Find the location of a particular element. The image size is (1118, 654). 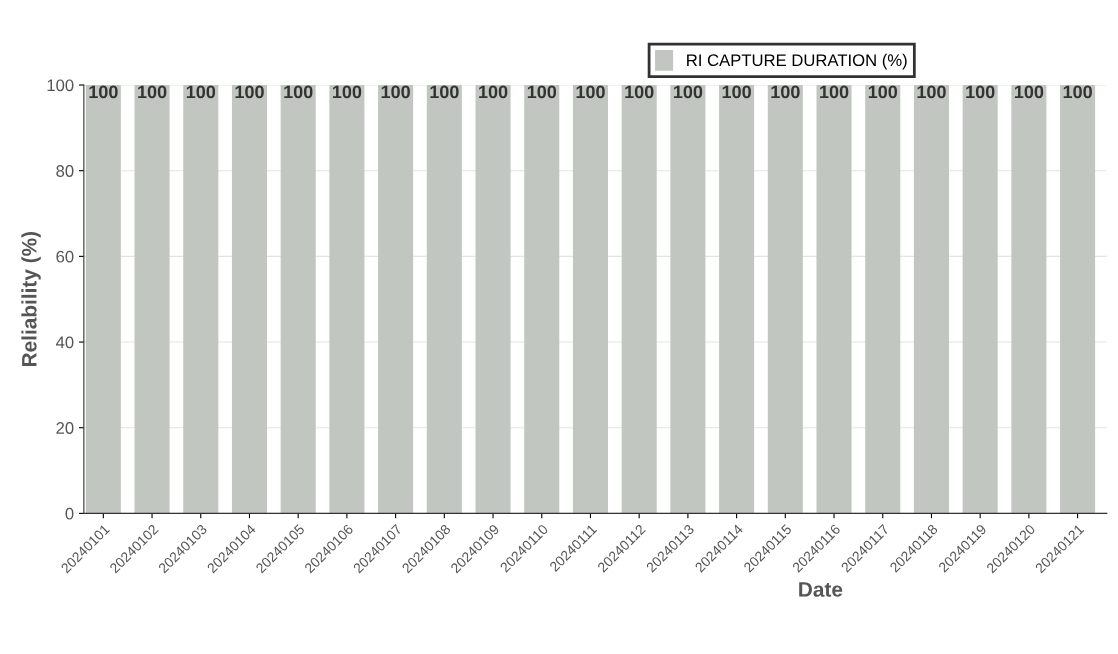

legend-label: RI CAPTURE DURATION (%) is located at coordinates (797, 61).